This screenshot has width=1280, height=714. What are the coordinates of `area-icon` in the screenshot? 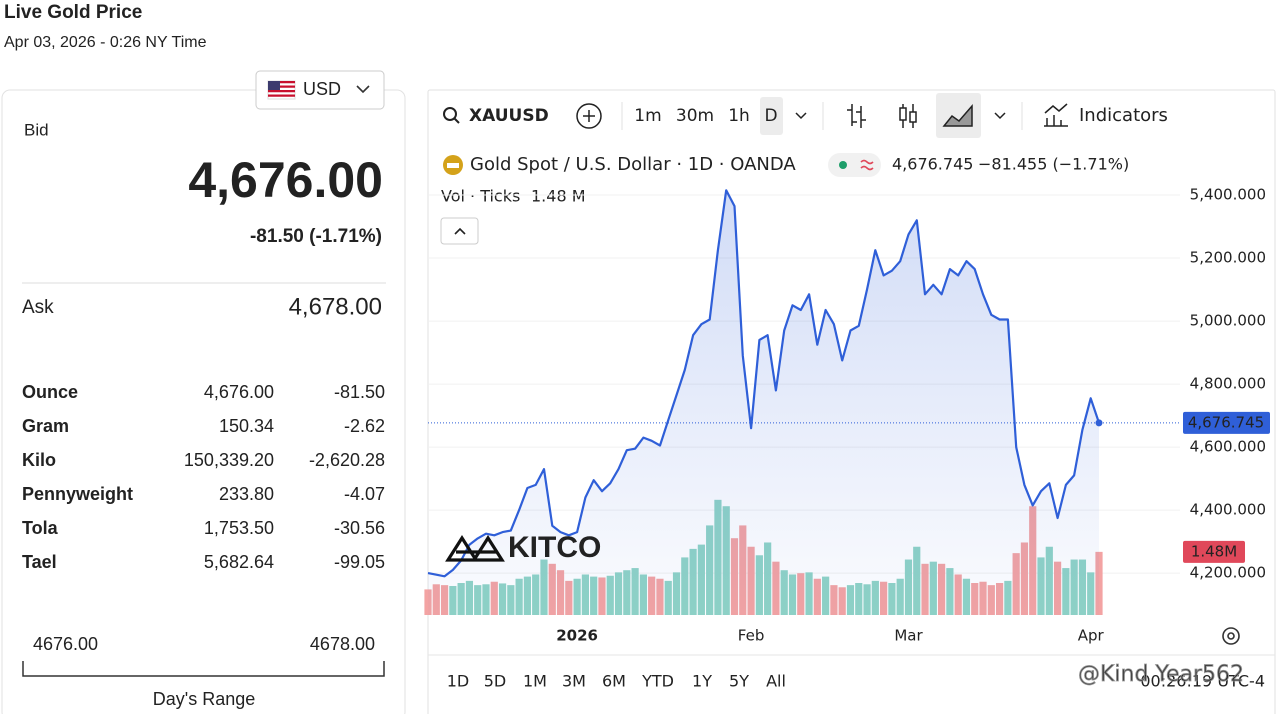 It's located at (957, 115).